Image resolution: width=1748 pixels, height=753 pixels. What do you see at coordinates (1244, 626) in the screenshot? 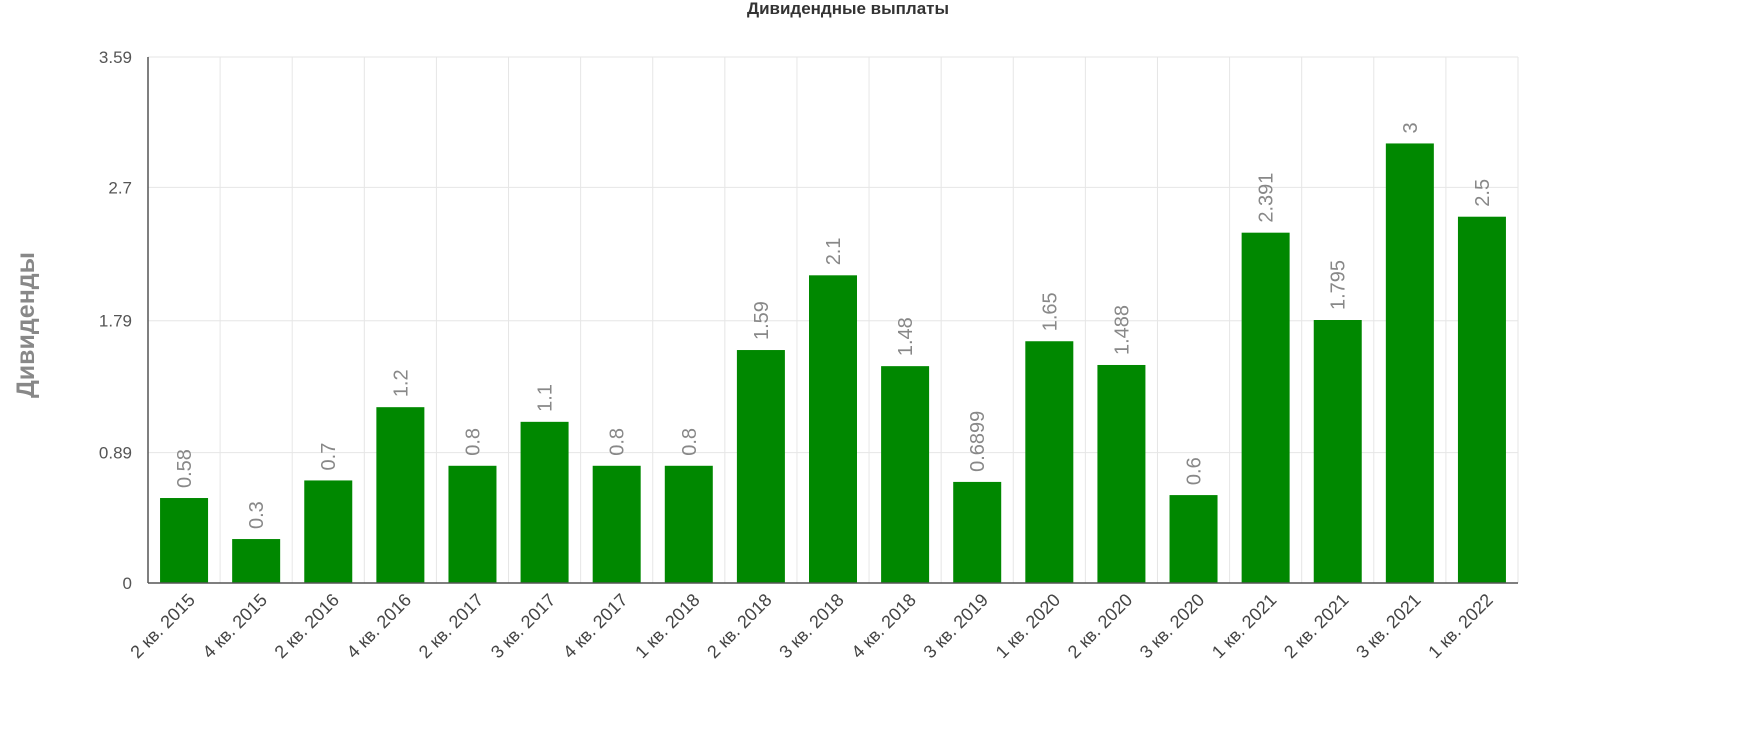
I see `x-tick-label: 1 кв. 2021` at bounding box center [1244, 626].